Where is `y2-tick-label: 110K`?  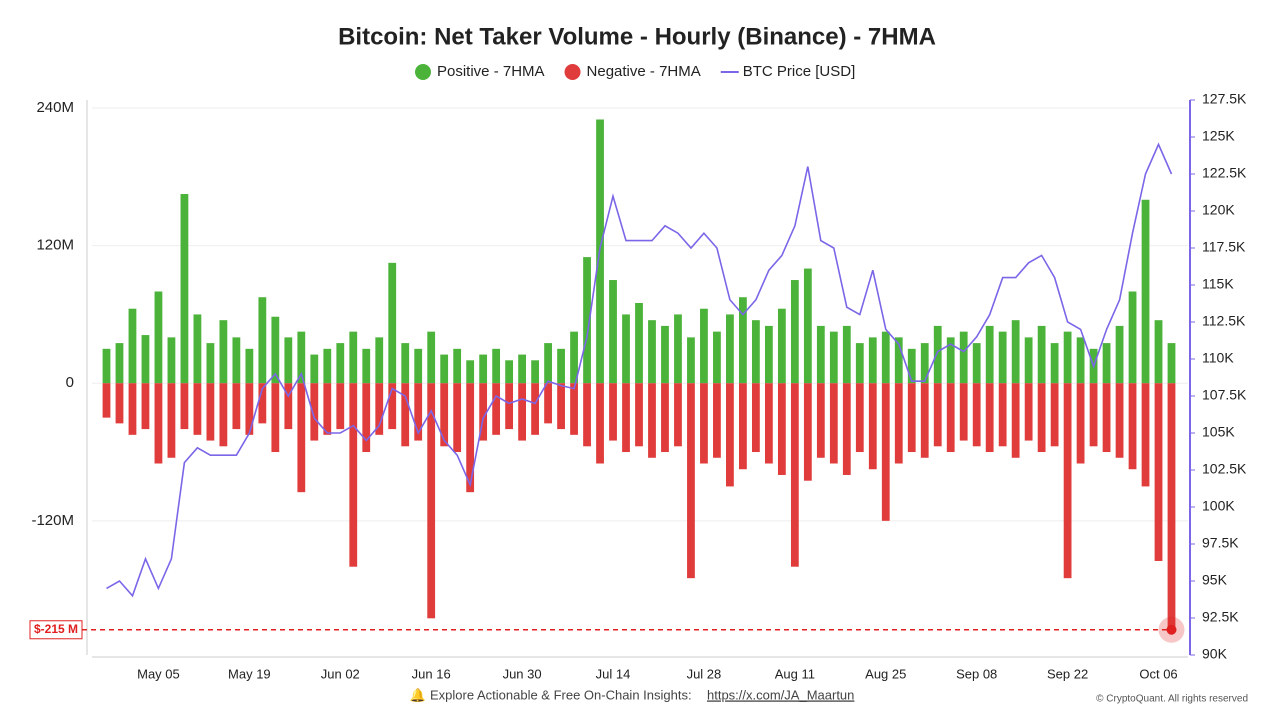
y2-tick-label: 110K is located at coordinates (1218, 358).